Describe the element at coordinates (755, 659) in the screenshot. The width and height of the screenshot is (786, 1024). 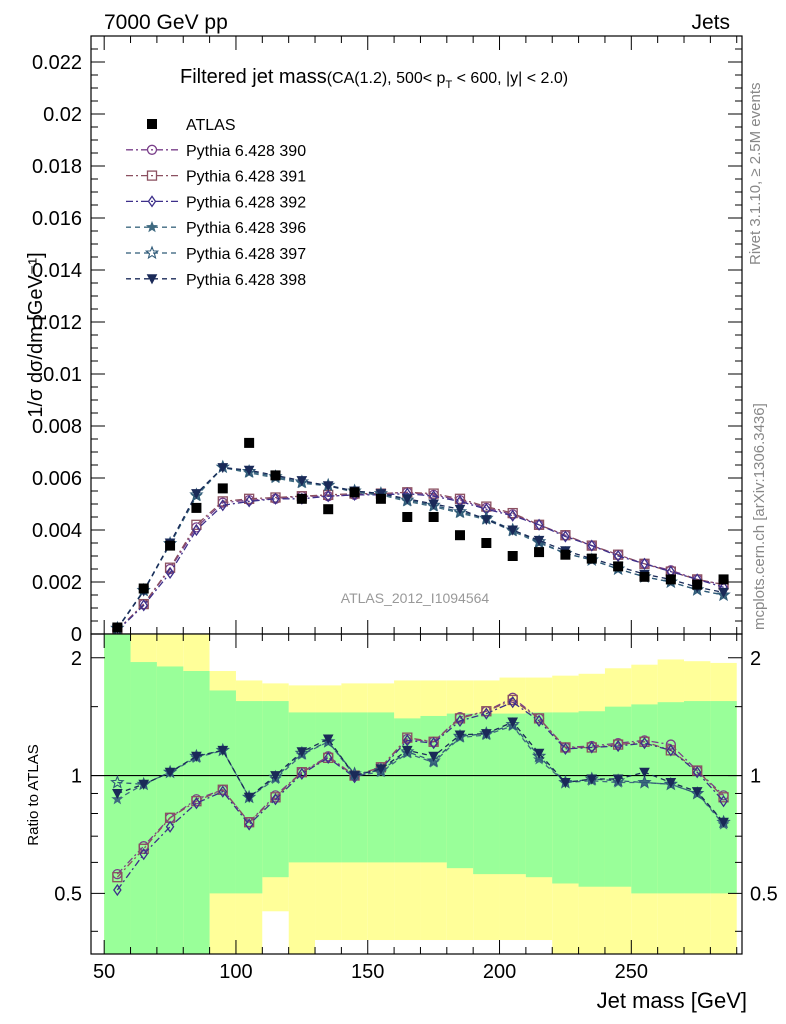
I see `y-tick-label-right: 2` at that location.